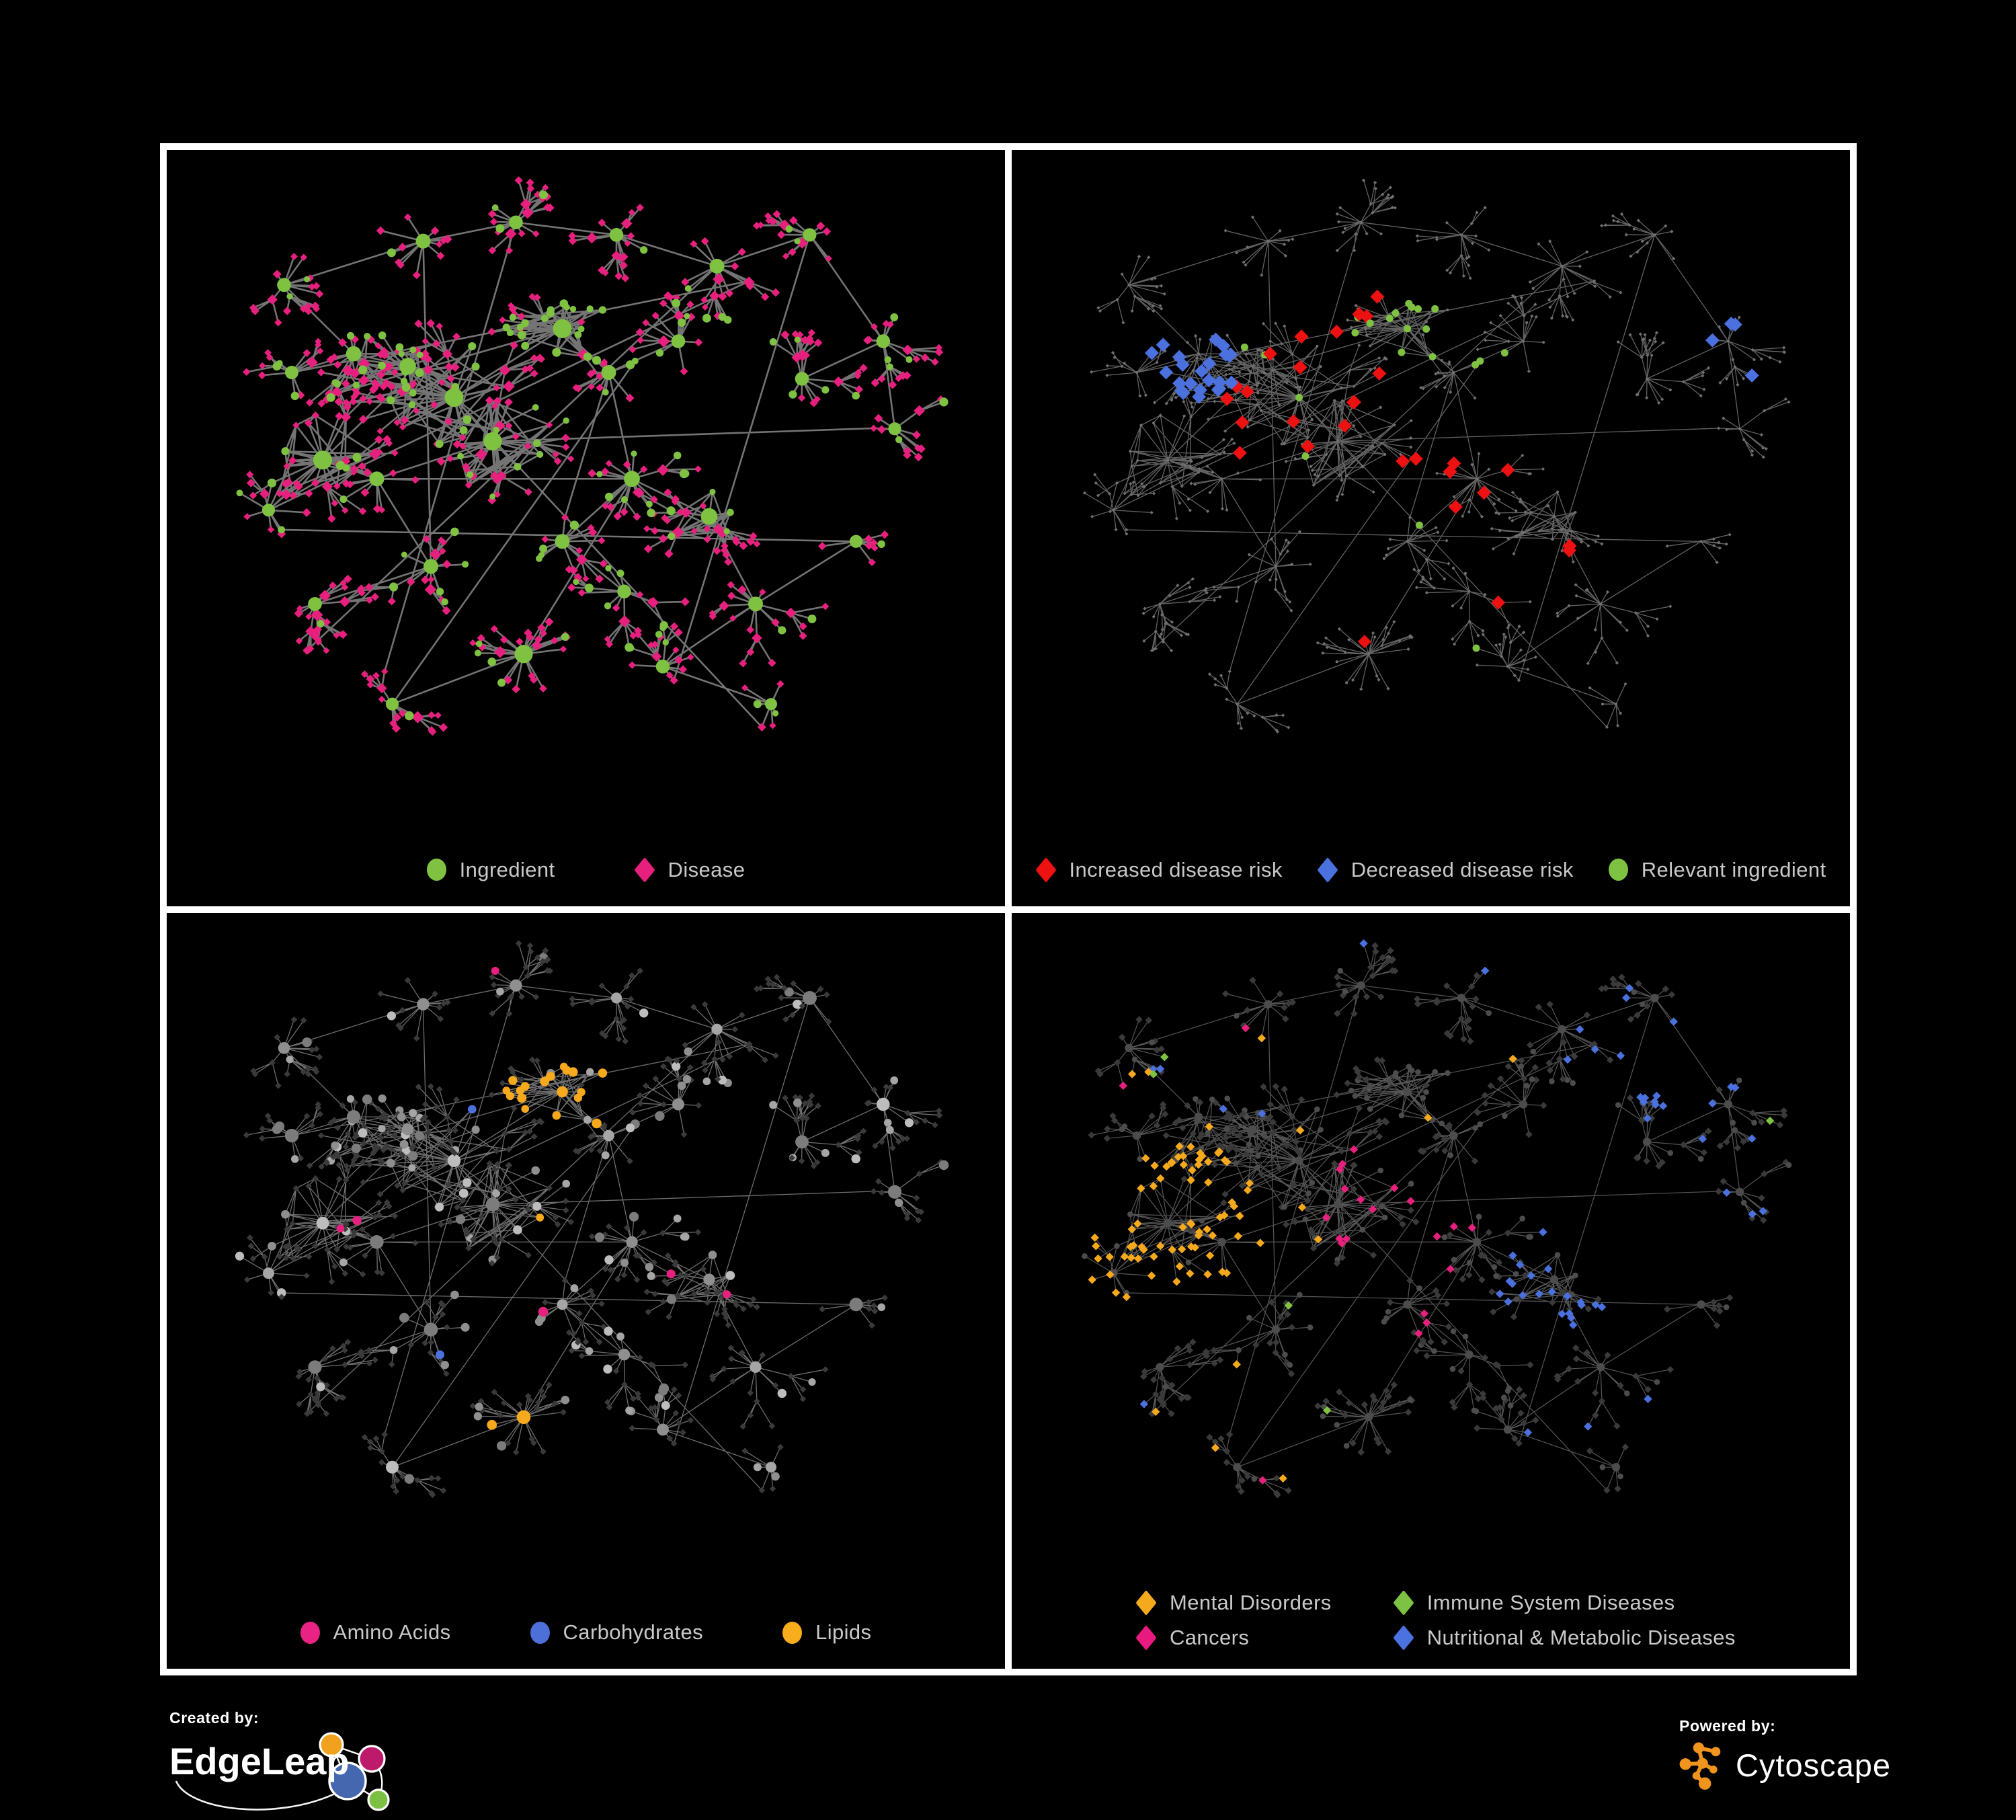 The width and height of the screenshot is (2016, 1820). I want to click on legend-item-nutritional-metabolic-diseases: Nutritional & Metabolic Diseases, so click(1564, 1638).